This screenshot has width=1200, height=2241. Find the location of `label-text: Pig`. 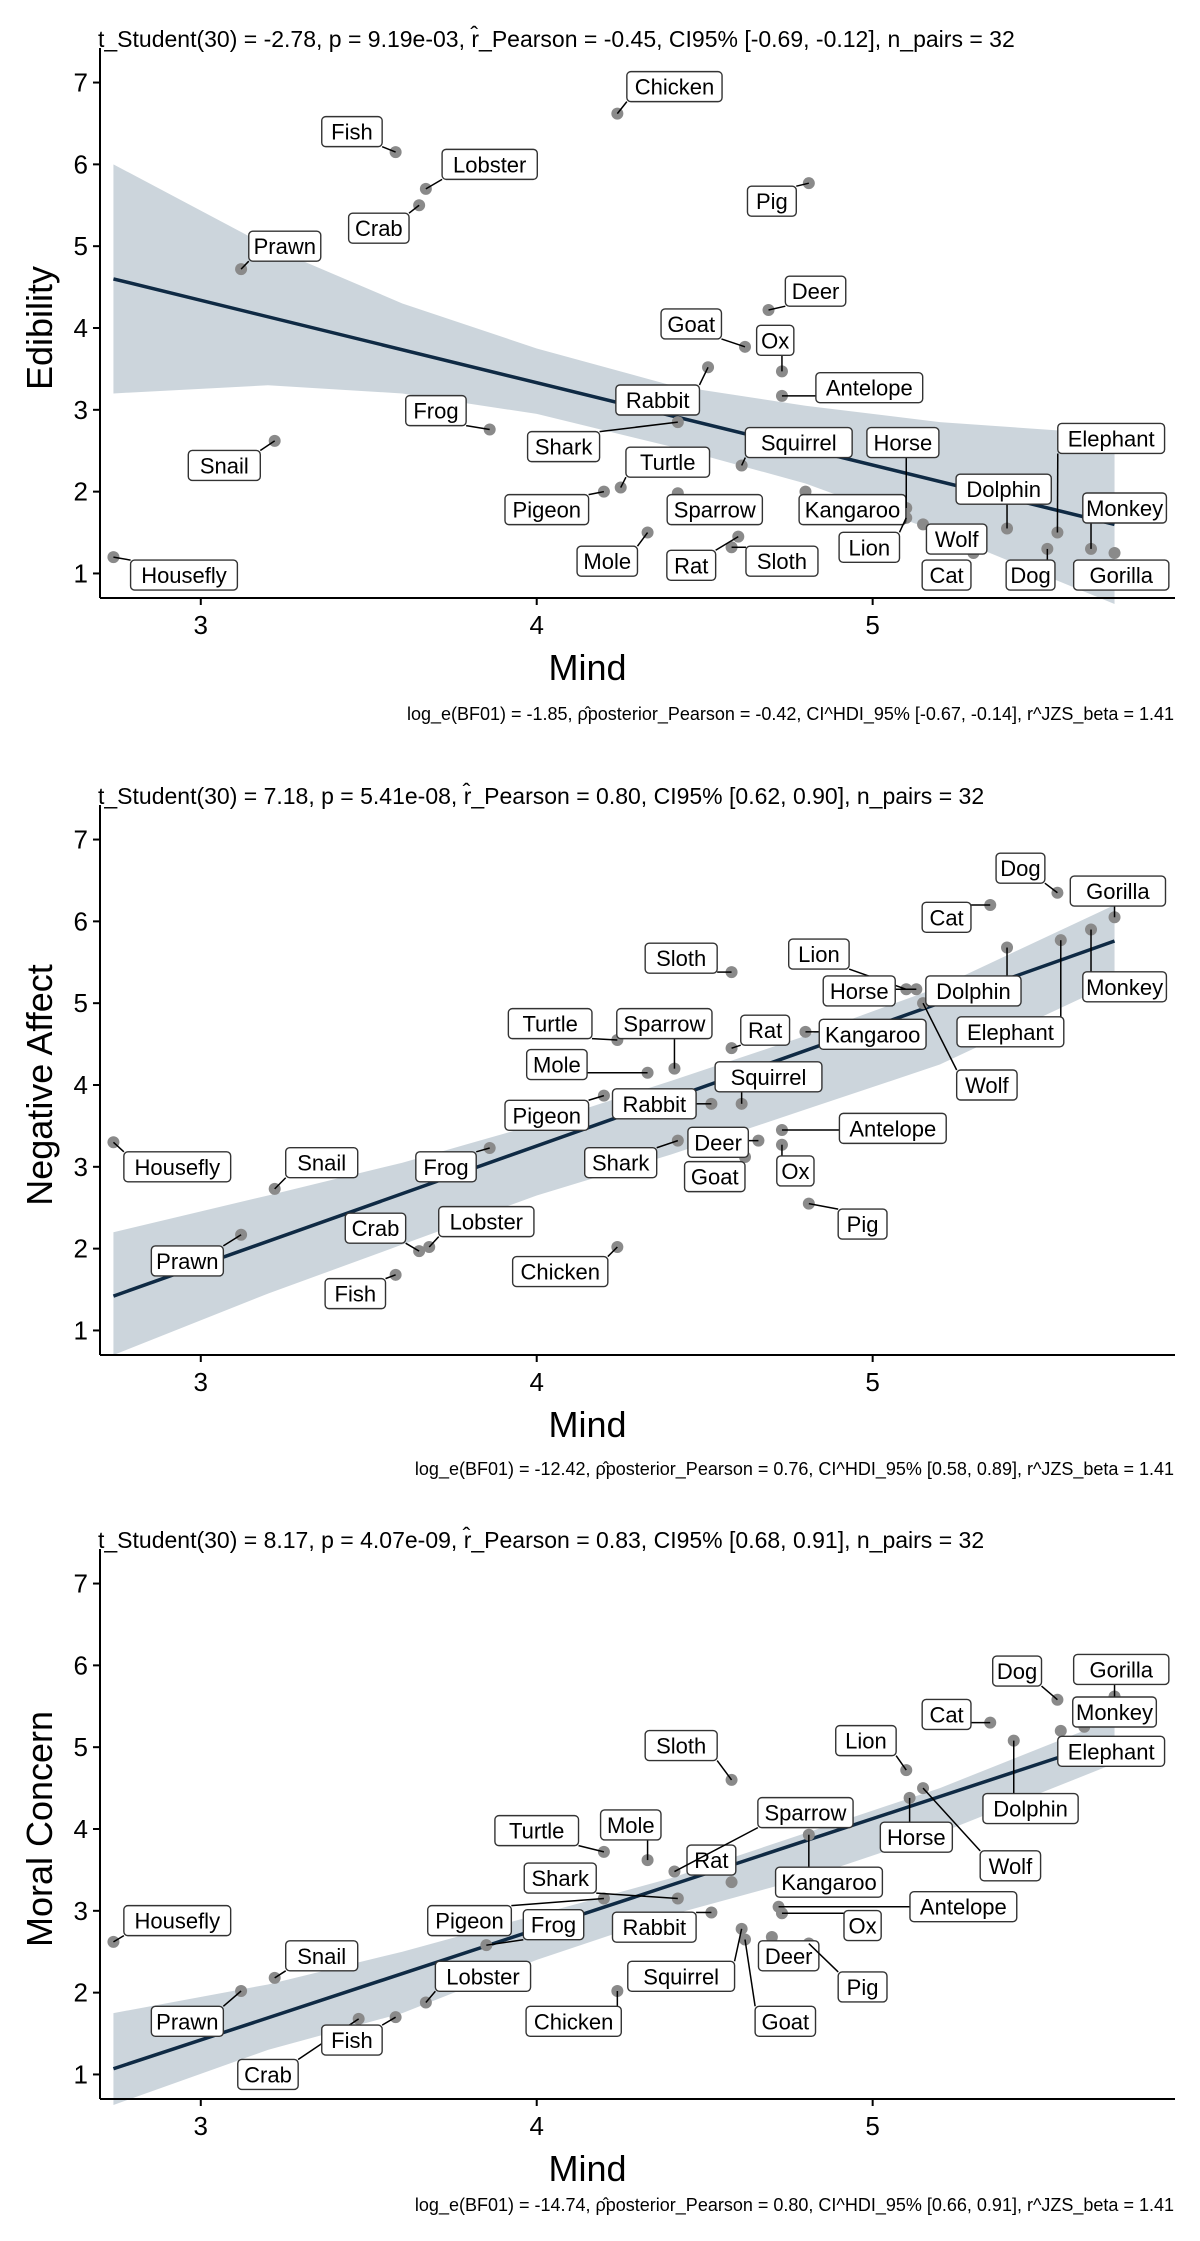

label-text: Pig is located at coordinates (772, 201).